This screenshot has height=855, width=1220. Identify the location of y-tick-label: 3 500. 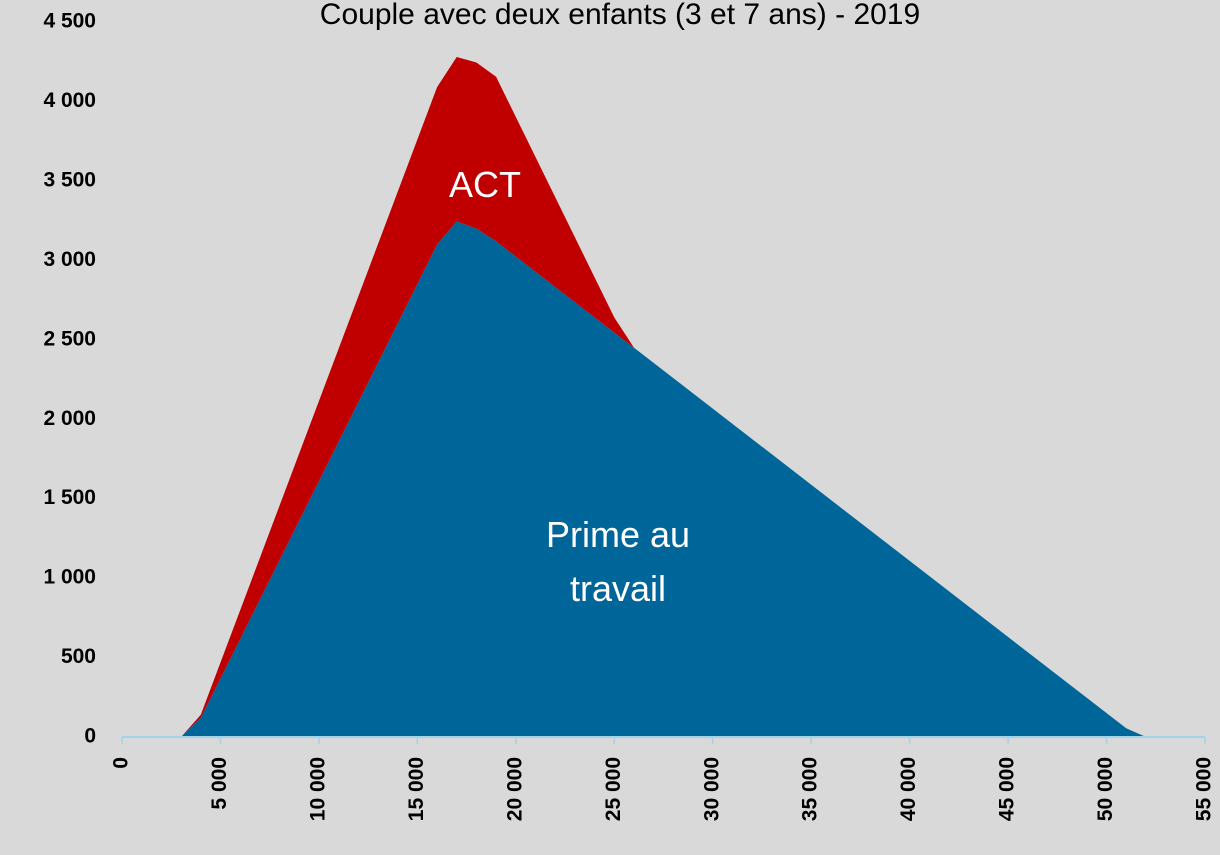
(69, 179).